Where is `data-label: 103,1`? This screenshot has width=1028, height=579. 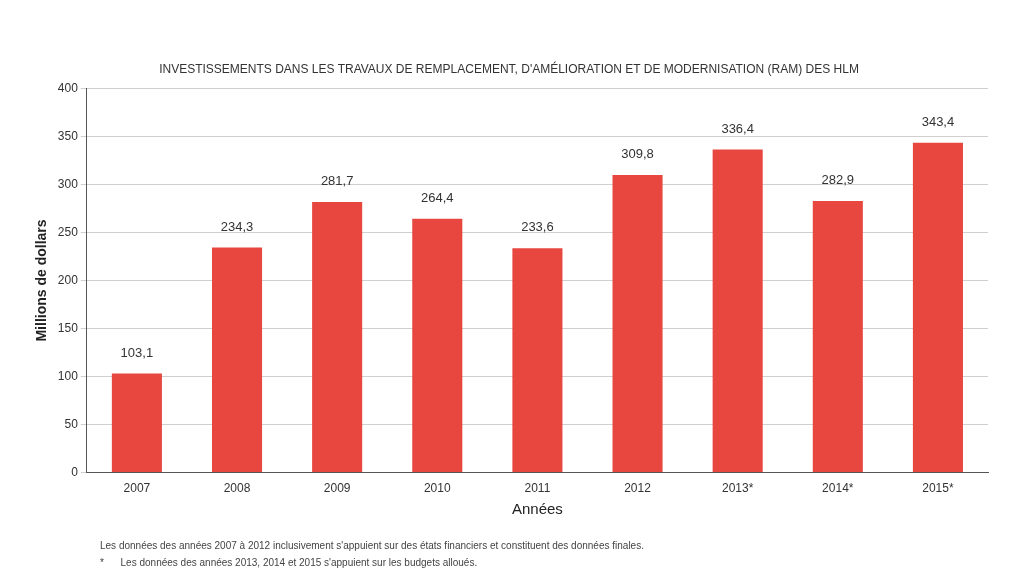 data-label: 103,1 is located at coordinates (137, 352).